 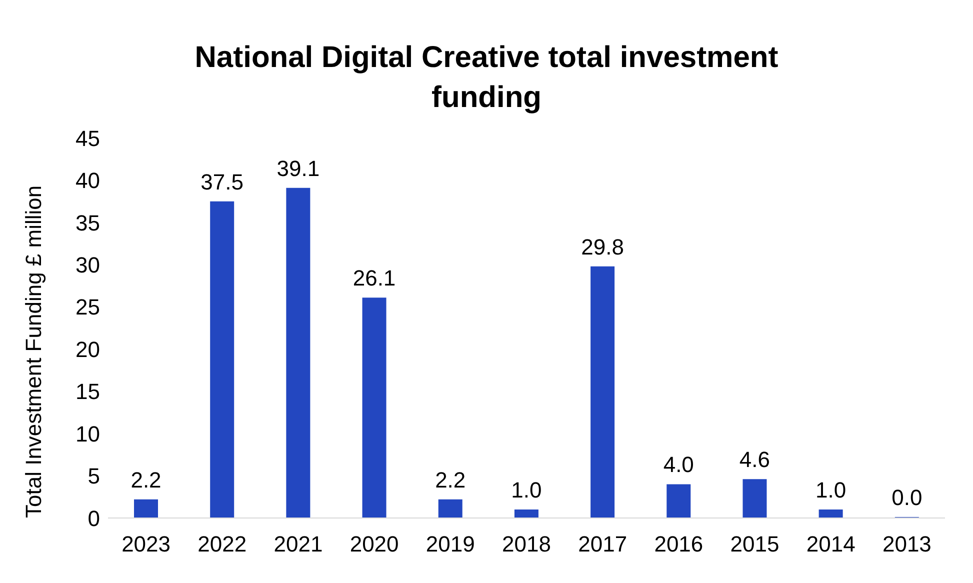 I want to click on x-tick-label: 2020, so click(x=374, y=544).